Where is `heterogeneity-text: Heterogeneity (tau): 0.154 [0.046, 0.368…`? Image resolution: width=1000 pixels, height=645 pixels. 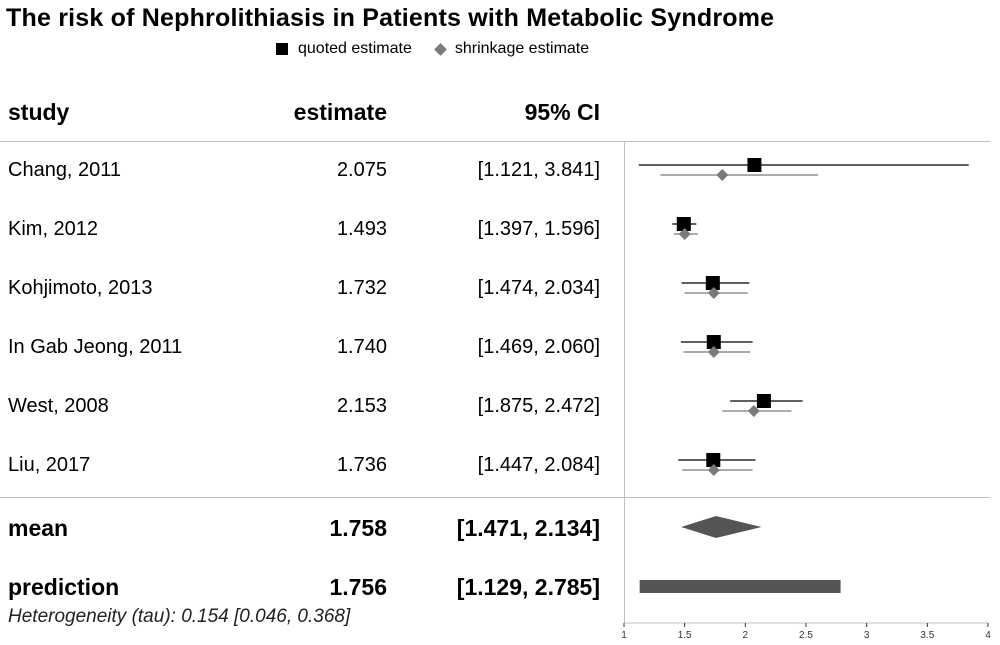
heterogeneity-text: Heterogeneity (tau): 0.154 [0.046, 0.368… is located at coordinates (179, 616).